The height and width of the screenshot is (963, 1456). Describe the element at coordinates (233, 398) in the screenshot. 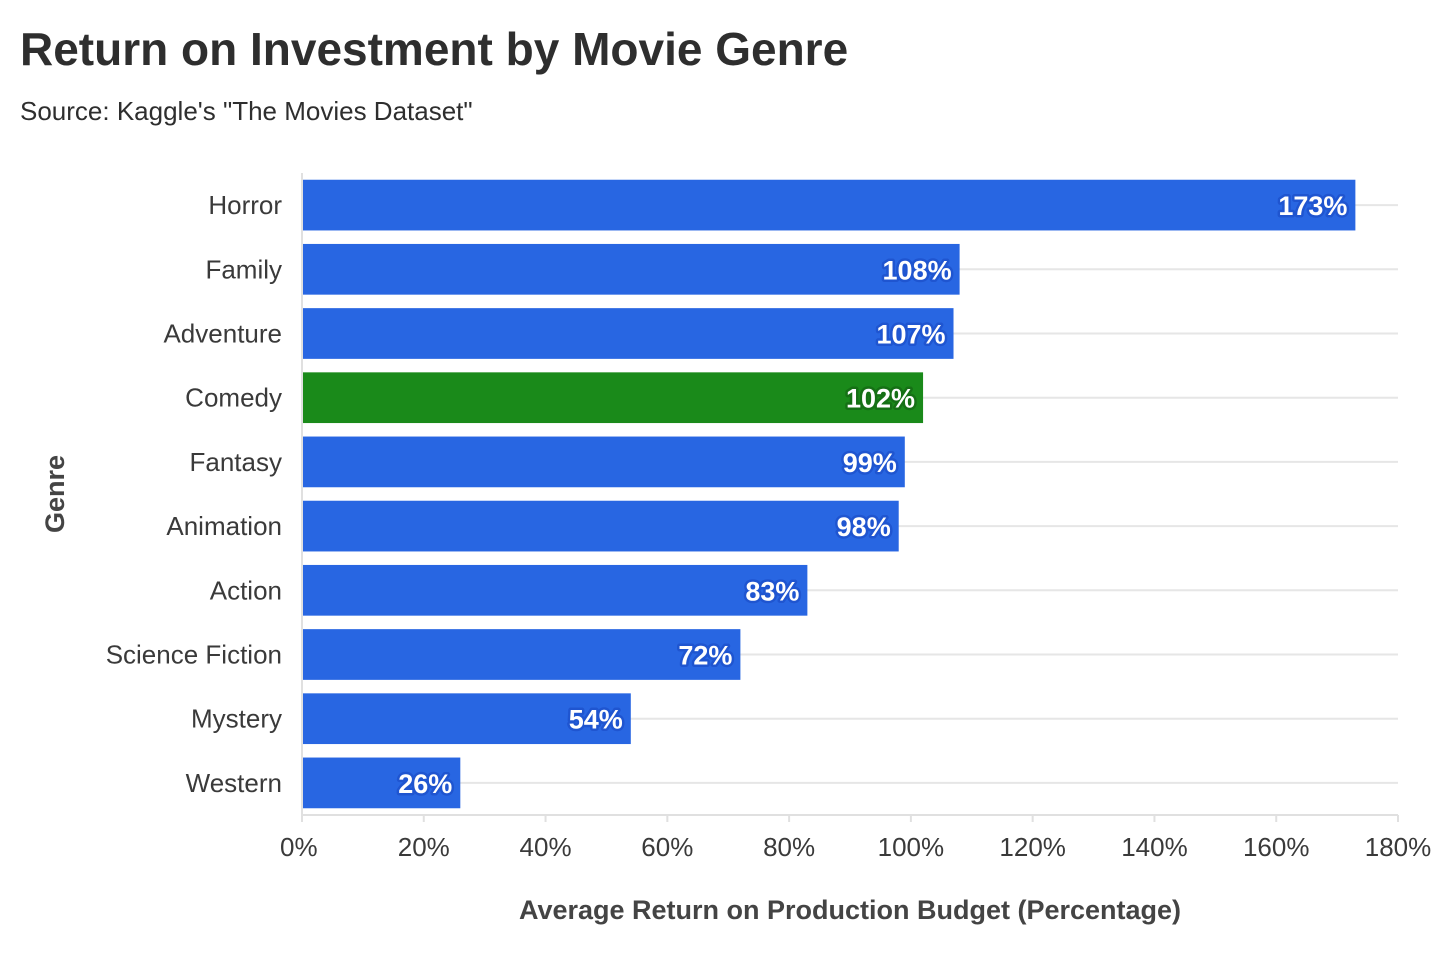

I see `category-label: Comedy` at that location.